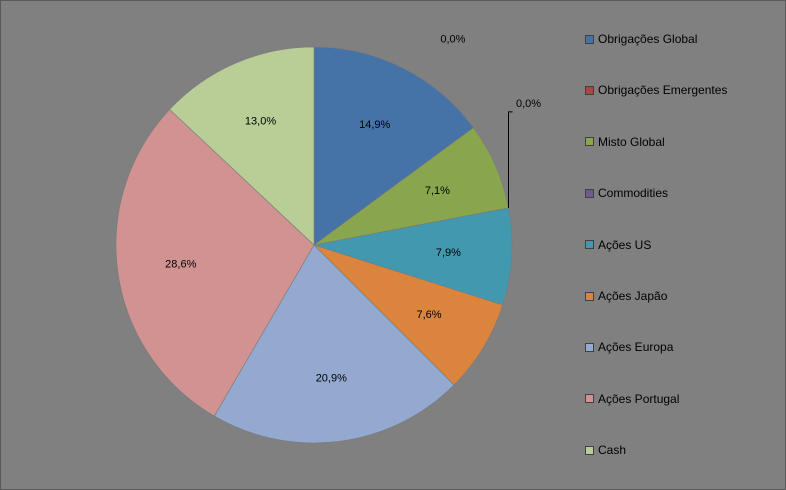 This screenshot has width=786, height=490. I want to click on legend-label: Ações Europa, so click(636, 347).